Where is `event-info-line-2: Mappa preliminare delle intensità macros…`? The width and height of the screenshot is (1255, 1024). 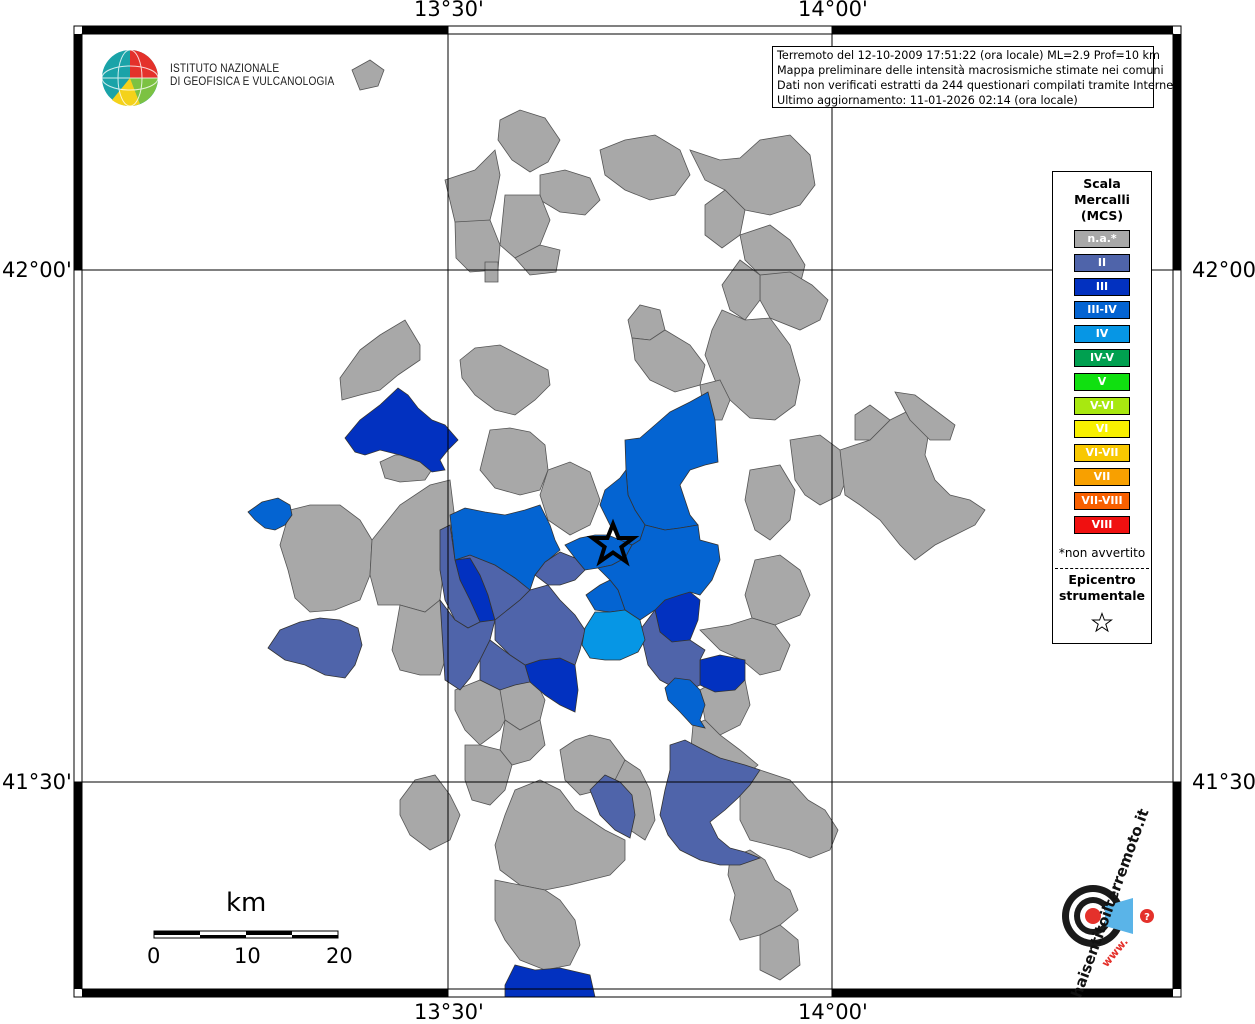 event-info-line-2: Mappa preliminare delle intensità macros… is located at coordinates (970, 70).